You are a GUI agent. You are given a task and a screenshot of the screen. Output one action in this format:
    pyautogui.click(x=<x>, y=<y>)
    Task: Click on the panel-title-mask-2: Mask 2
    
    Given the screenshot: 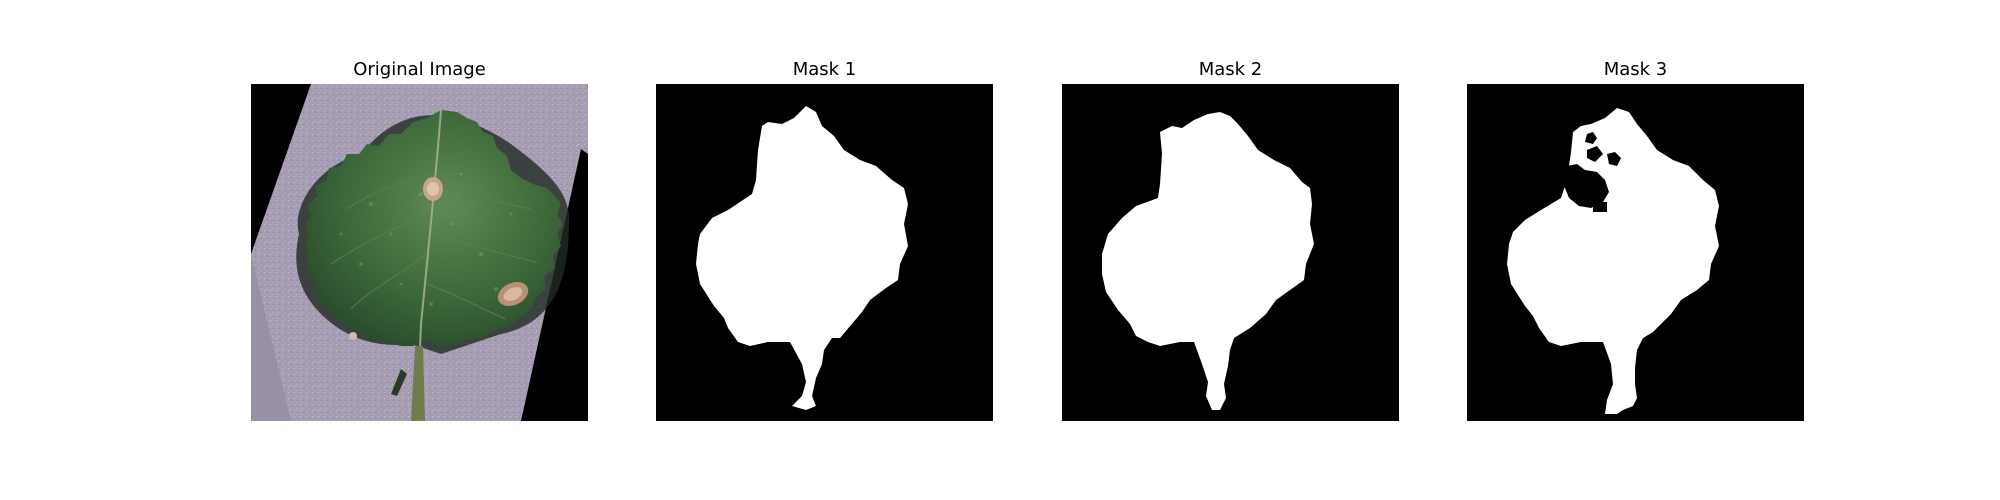 What is the action you would take?
    pyautogui.click(x=1230, y=69)
    